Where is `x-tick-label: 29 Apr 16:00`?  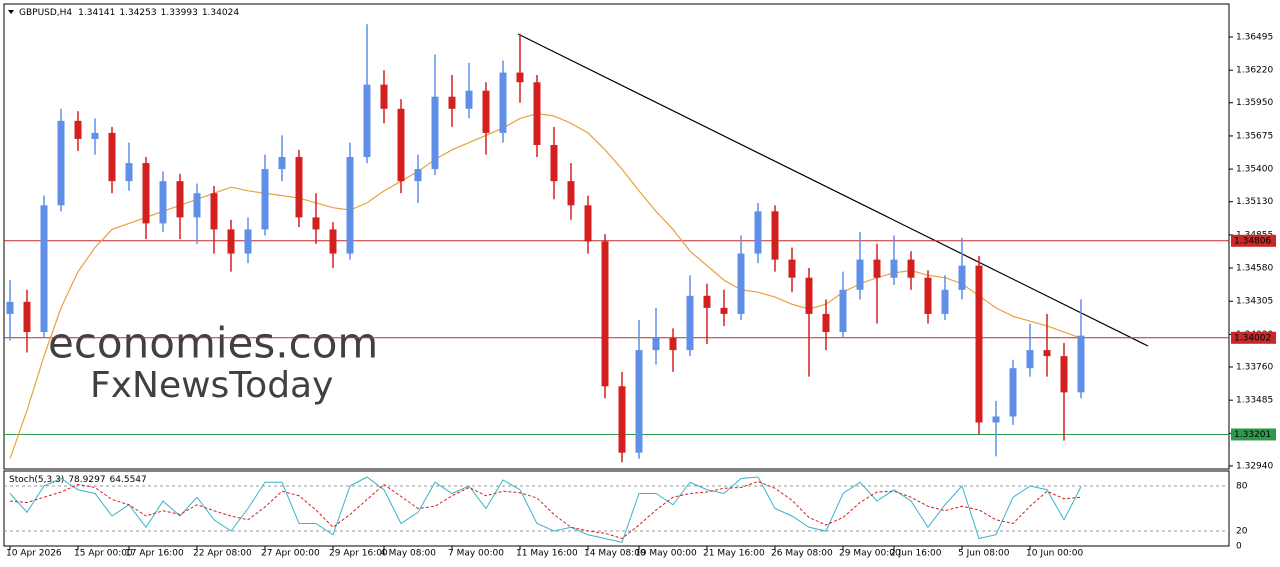 x-tick-label: 29 Apr 16:00 is located at coordinates (358, 554).